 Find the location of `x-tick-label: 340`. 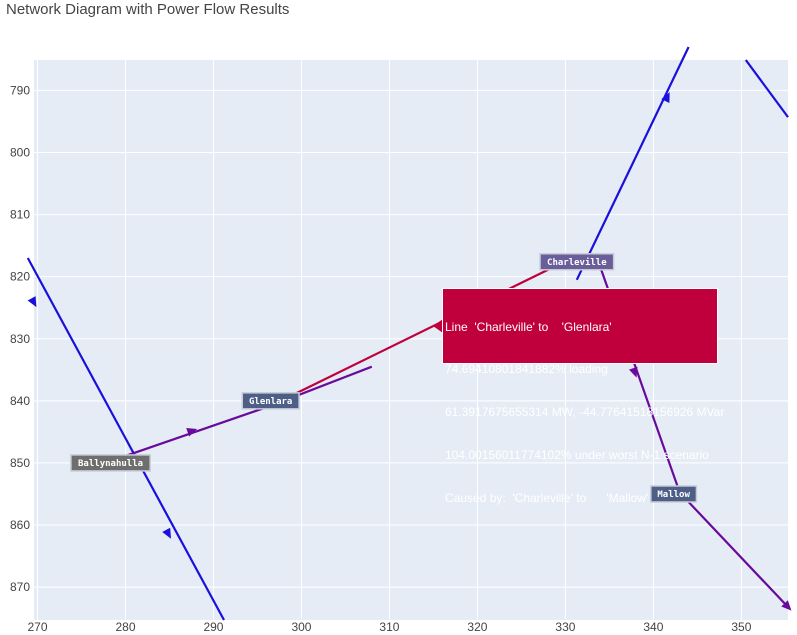

x-tick-label: 340 is located at coordinates (653, 627).